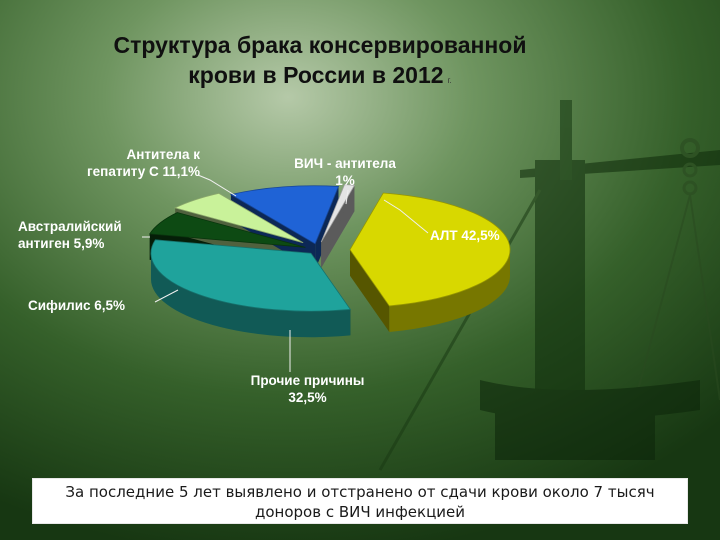 This screenshot has height=540, width=720. I want to click on label-syph-line-1: Сифилис 6,5%, so click(77, 305).